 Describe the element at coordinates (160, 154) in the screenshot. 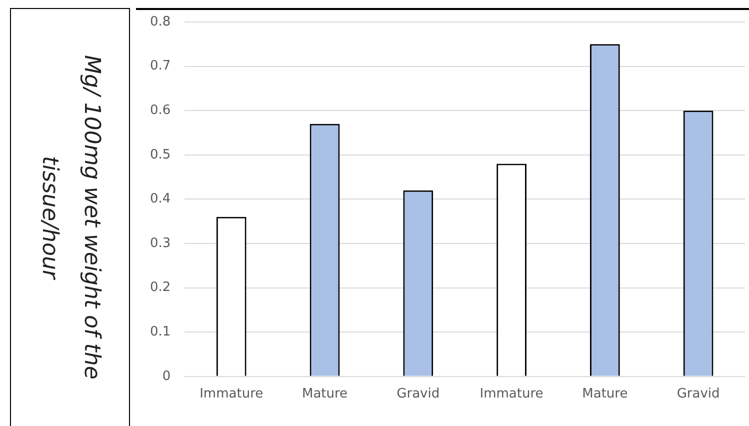

I see `y-tick-label: 0.5` at that location.